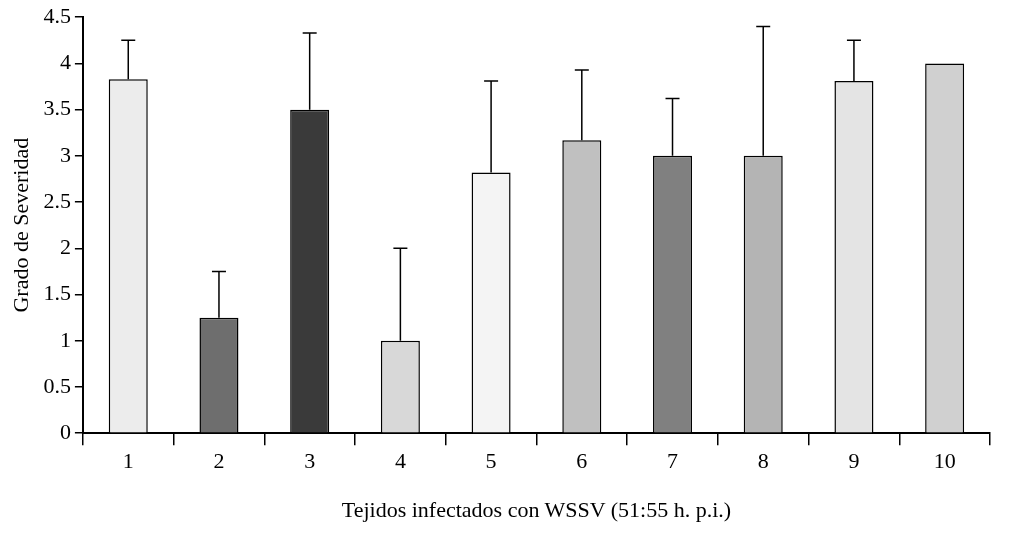 The width and height of the screenshot is (1010, 533). I want to click on y-tick-label: 4, so click(65, 62).